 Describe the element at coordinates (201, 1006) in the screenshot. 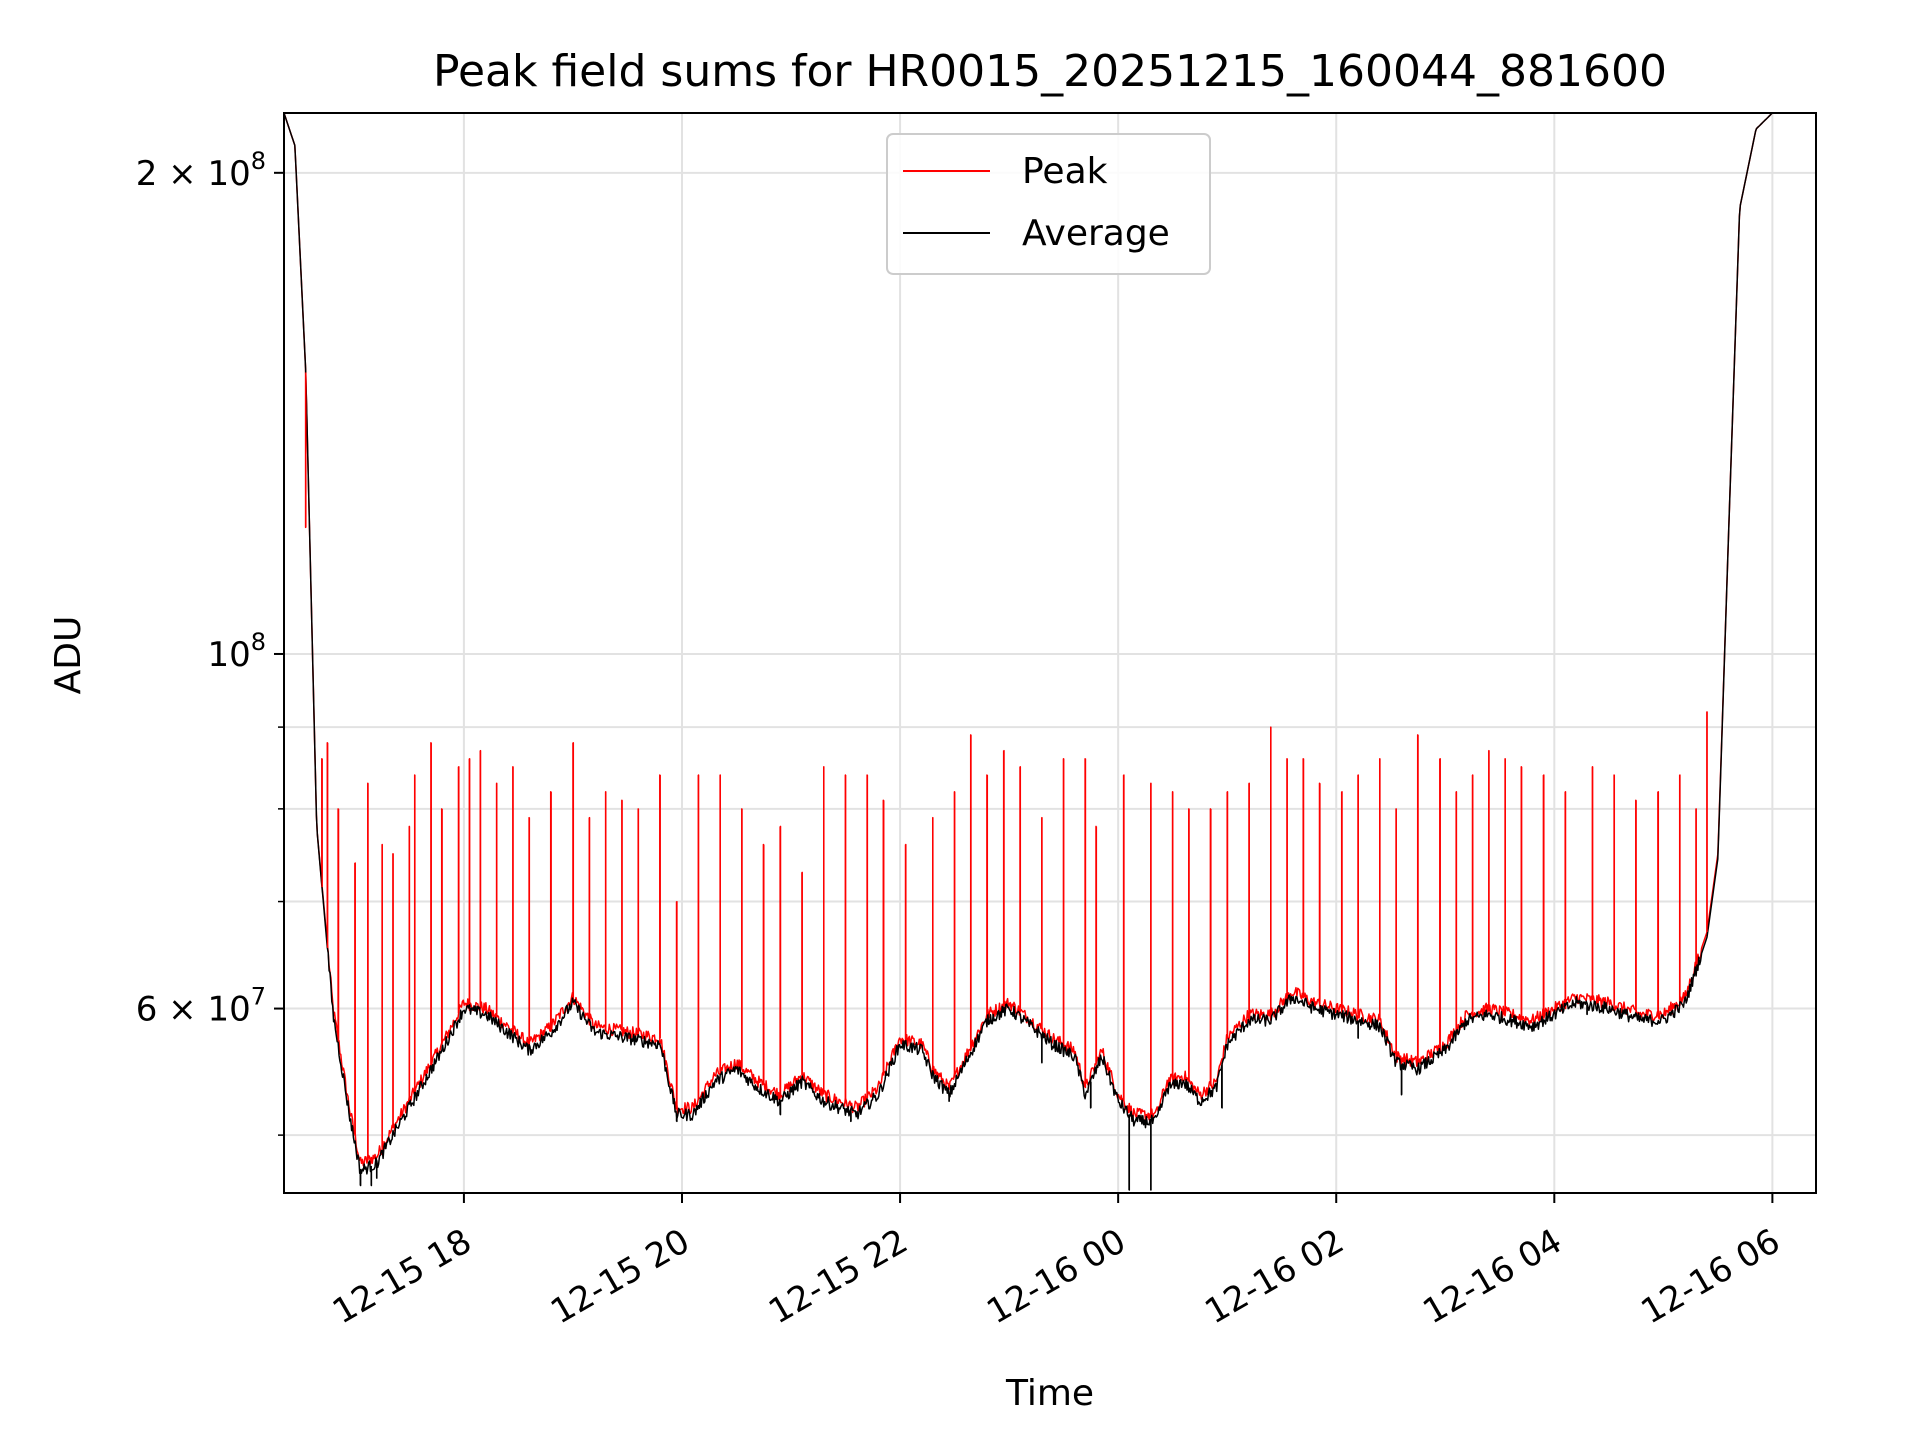

I see `y-tick-label: 6 × 107` at that location.